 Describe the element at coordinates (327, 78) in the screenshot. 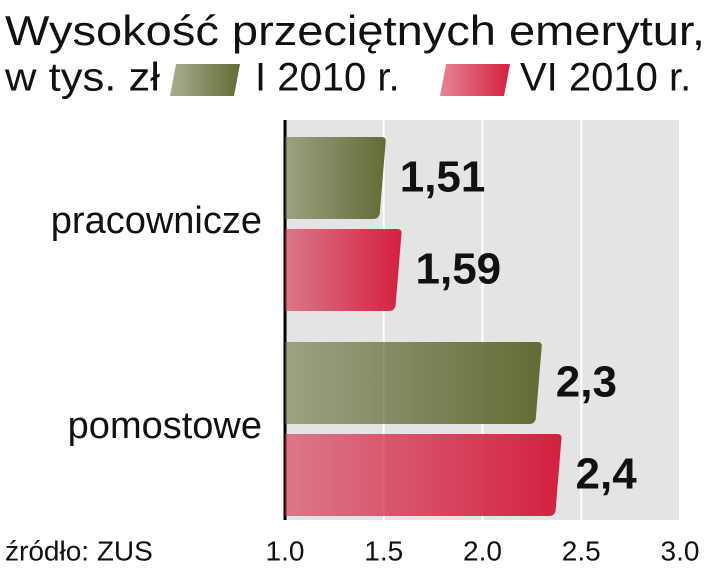

I see `legend-label: I 2010 r.` at that location.